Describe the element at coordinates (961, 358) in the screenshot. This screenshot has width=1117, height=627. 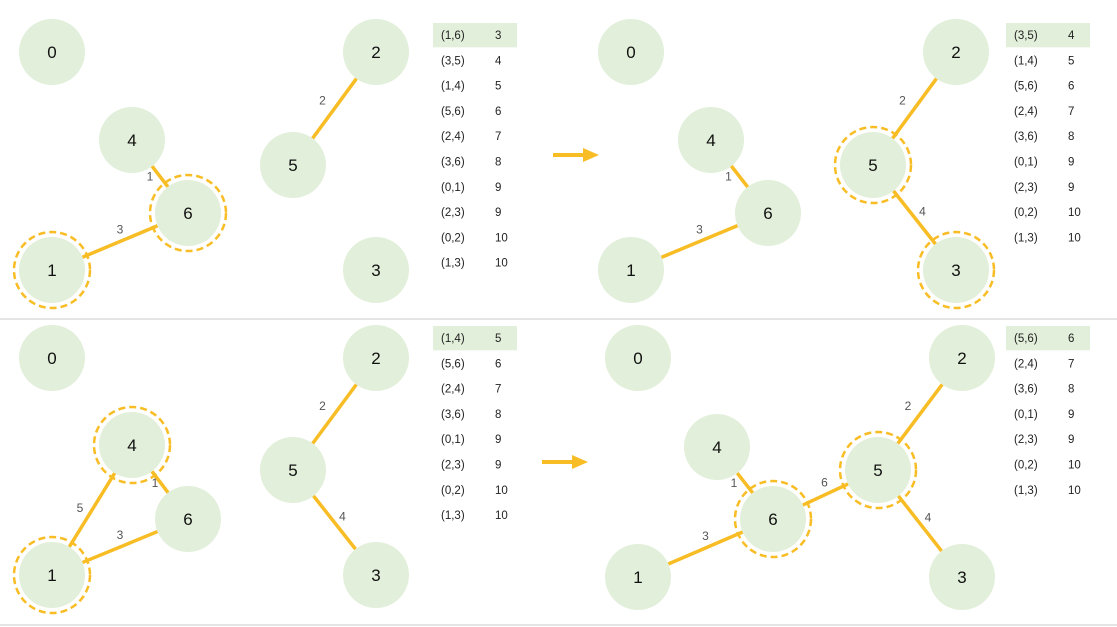
I see `node-label: 2` at that location.